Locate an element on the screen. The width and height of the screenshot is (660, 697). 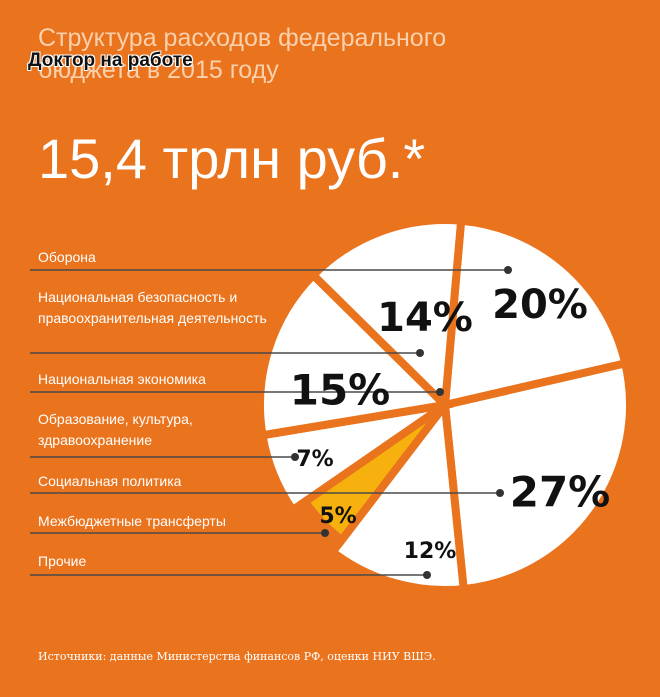
category-label: Прочие is located at coordinates (62, 561).